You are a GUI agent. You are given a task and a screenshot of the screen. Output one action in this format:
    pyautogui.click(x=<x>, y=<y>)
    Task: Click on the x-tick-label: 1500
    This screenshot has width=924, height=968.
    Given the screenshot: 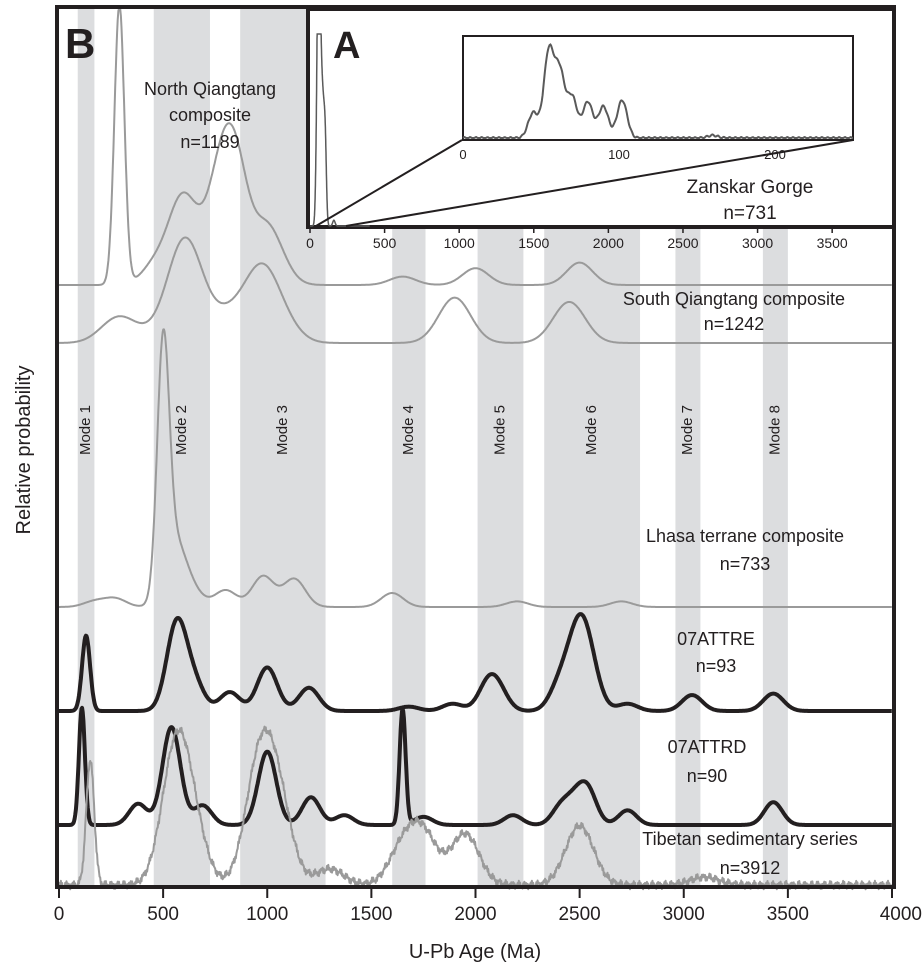 What is the action you would take?
    pyautogui.click(x=371, y=914)
    